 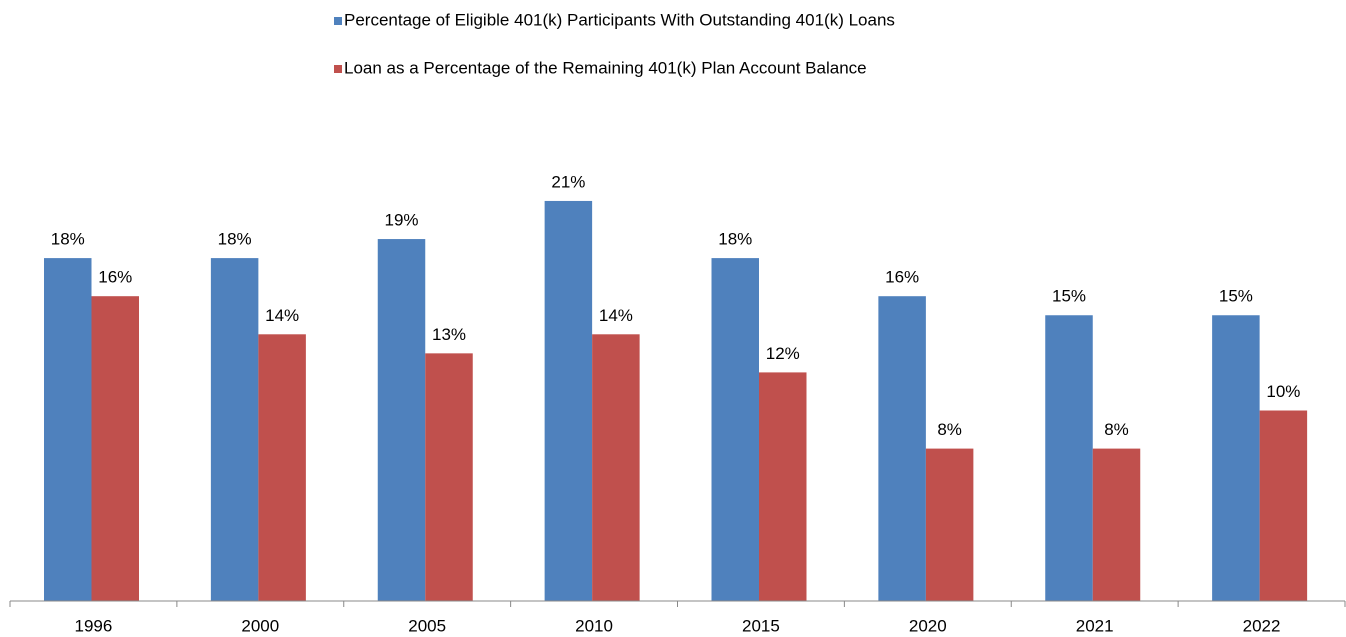 I want to click on x-tick-label: 2005, so click(x=427, y=625).